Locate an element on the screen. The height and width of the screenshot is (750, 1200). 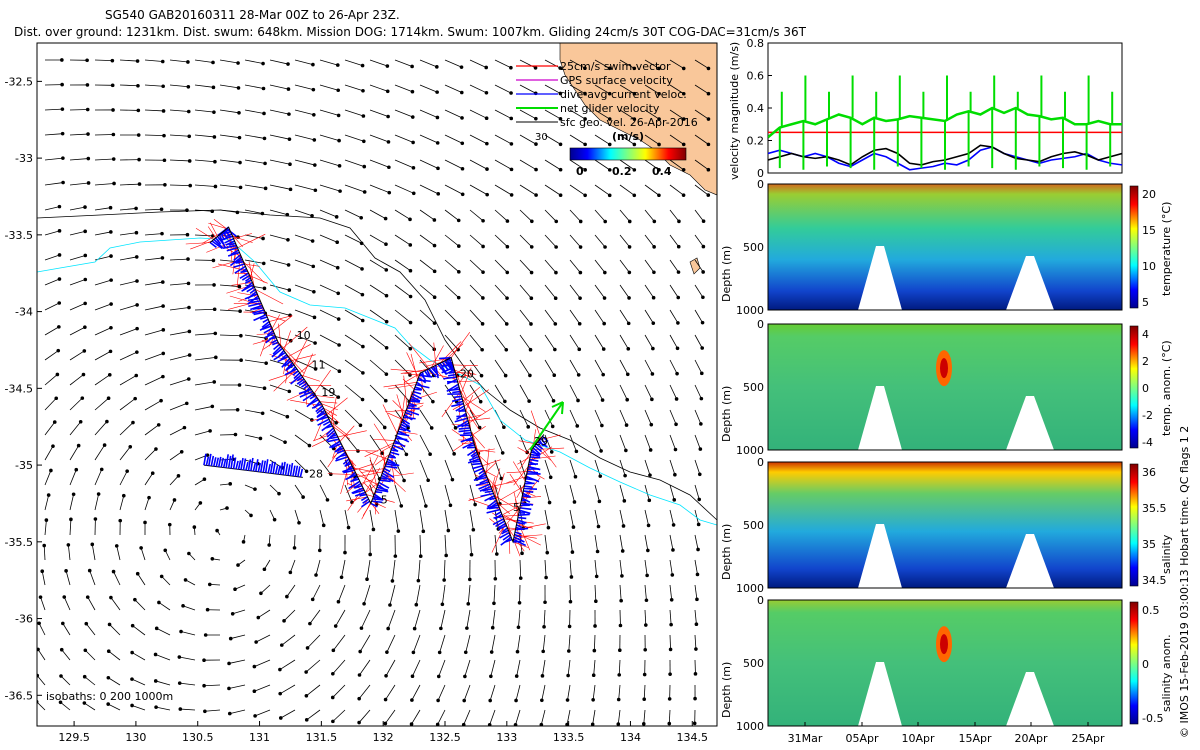
section-xtick-label: 05Apr is located at coordinates (862, 738).